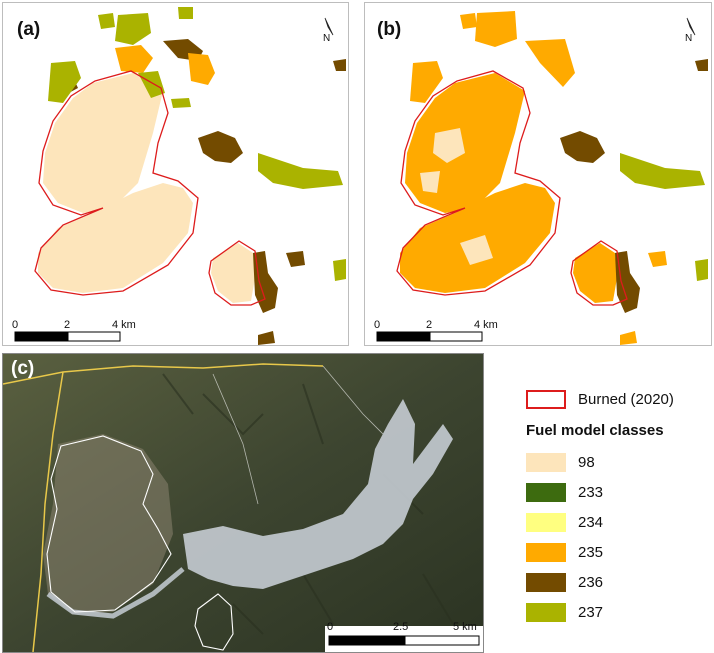 This screenshot has width=714, height=653. Describe the element at coordinates (591, 492) in the screenshot. I see `legend-label: 233` at that location.